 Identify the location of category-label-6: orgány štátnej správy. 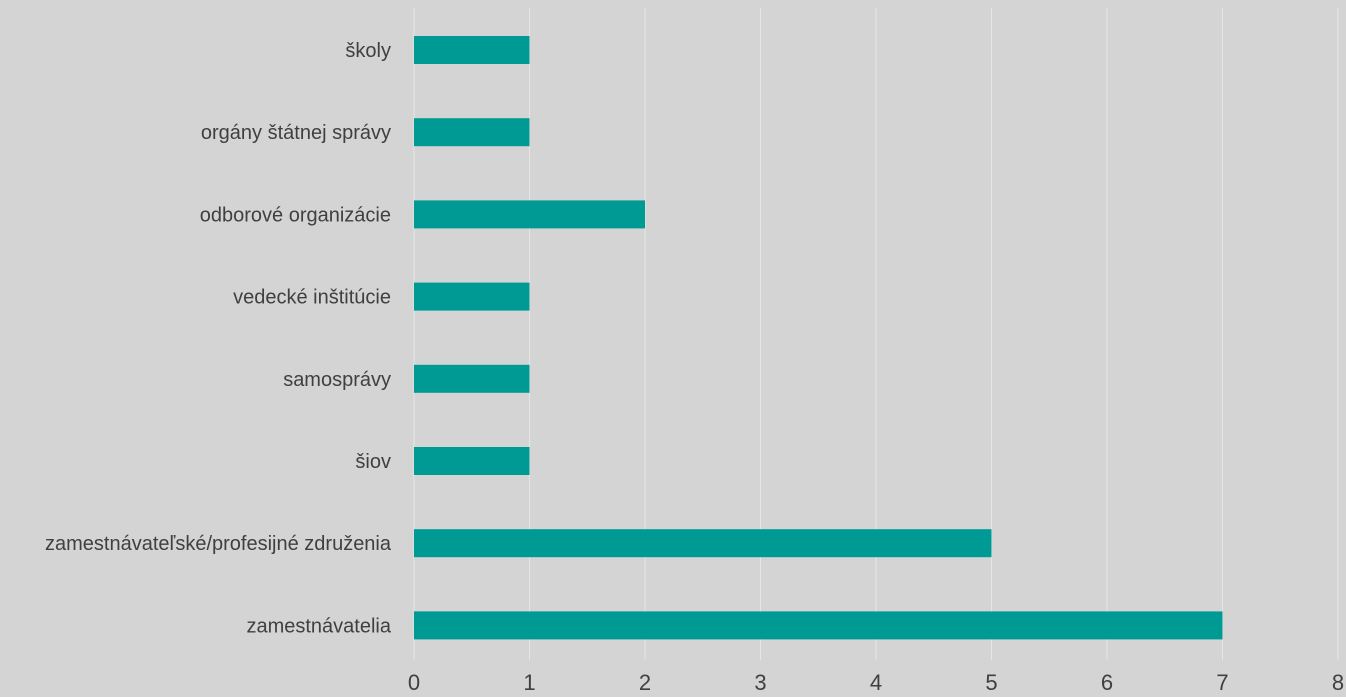
(296, 133).